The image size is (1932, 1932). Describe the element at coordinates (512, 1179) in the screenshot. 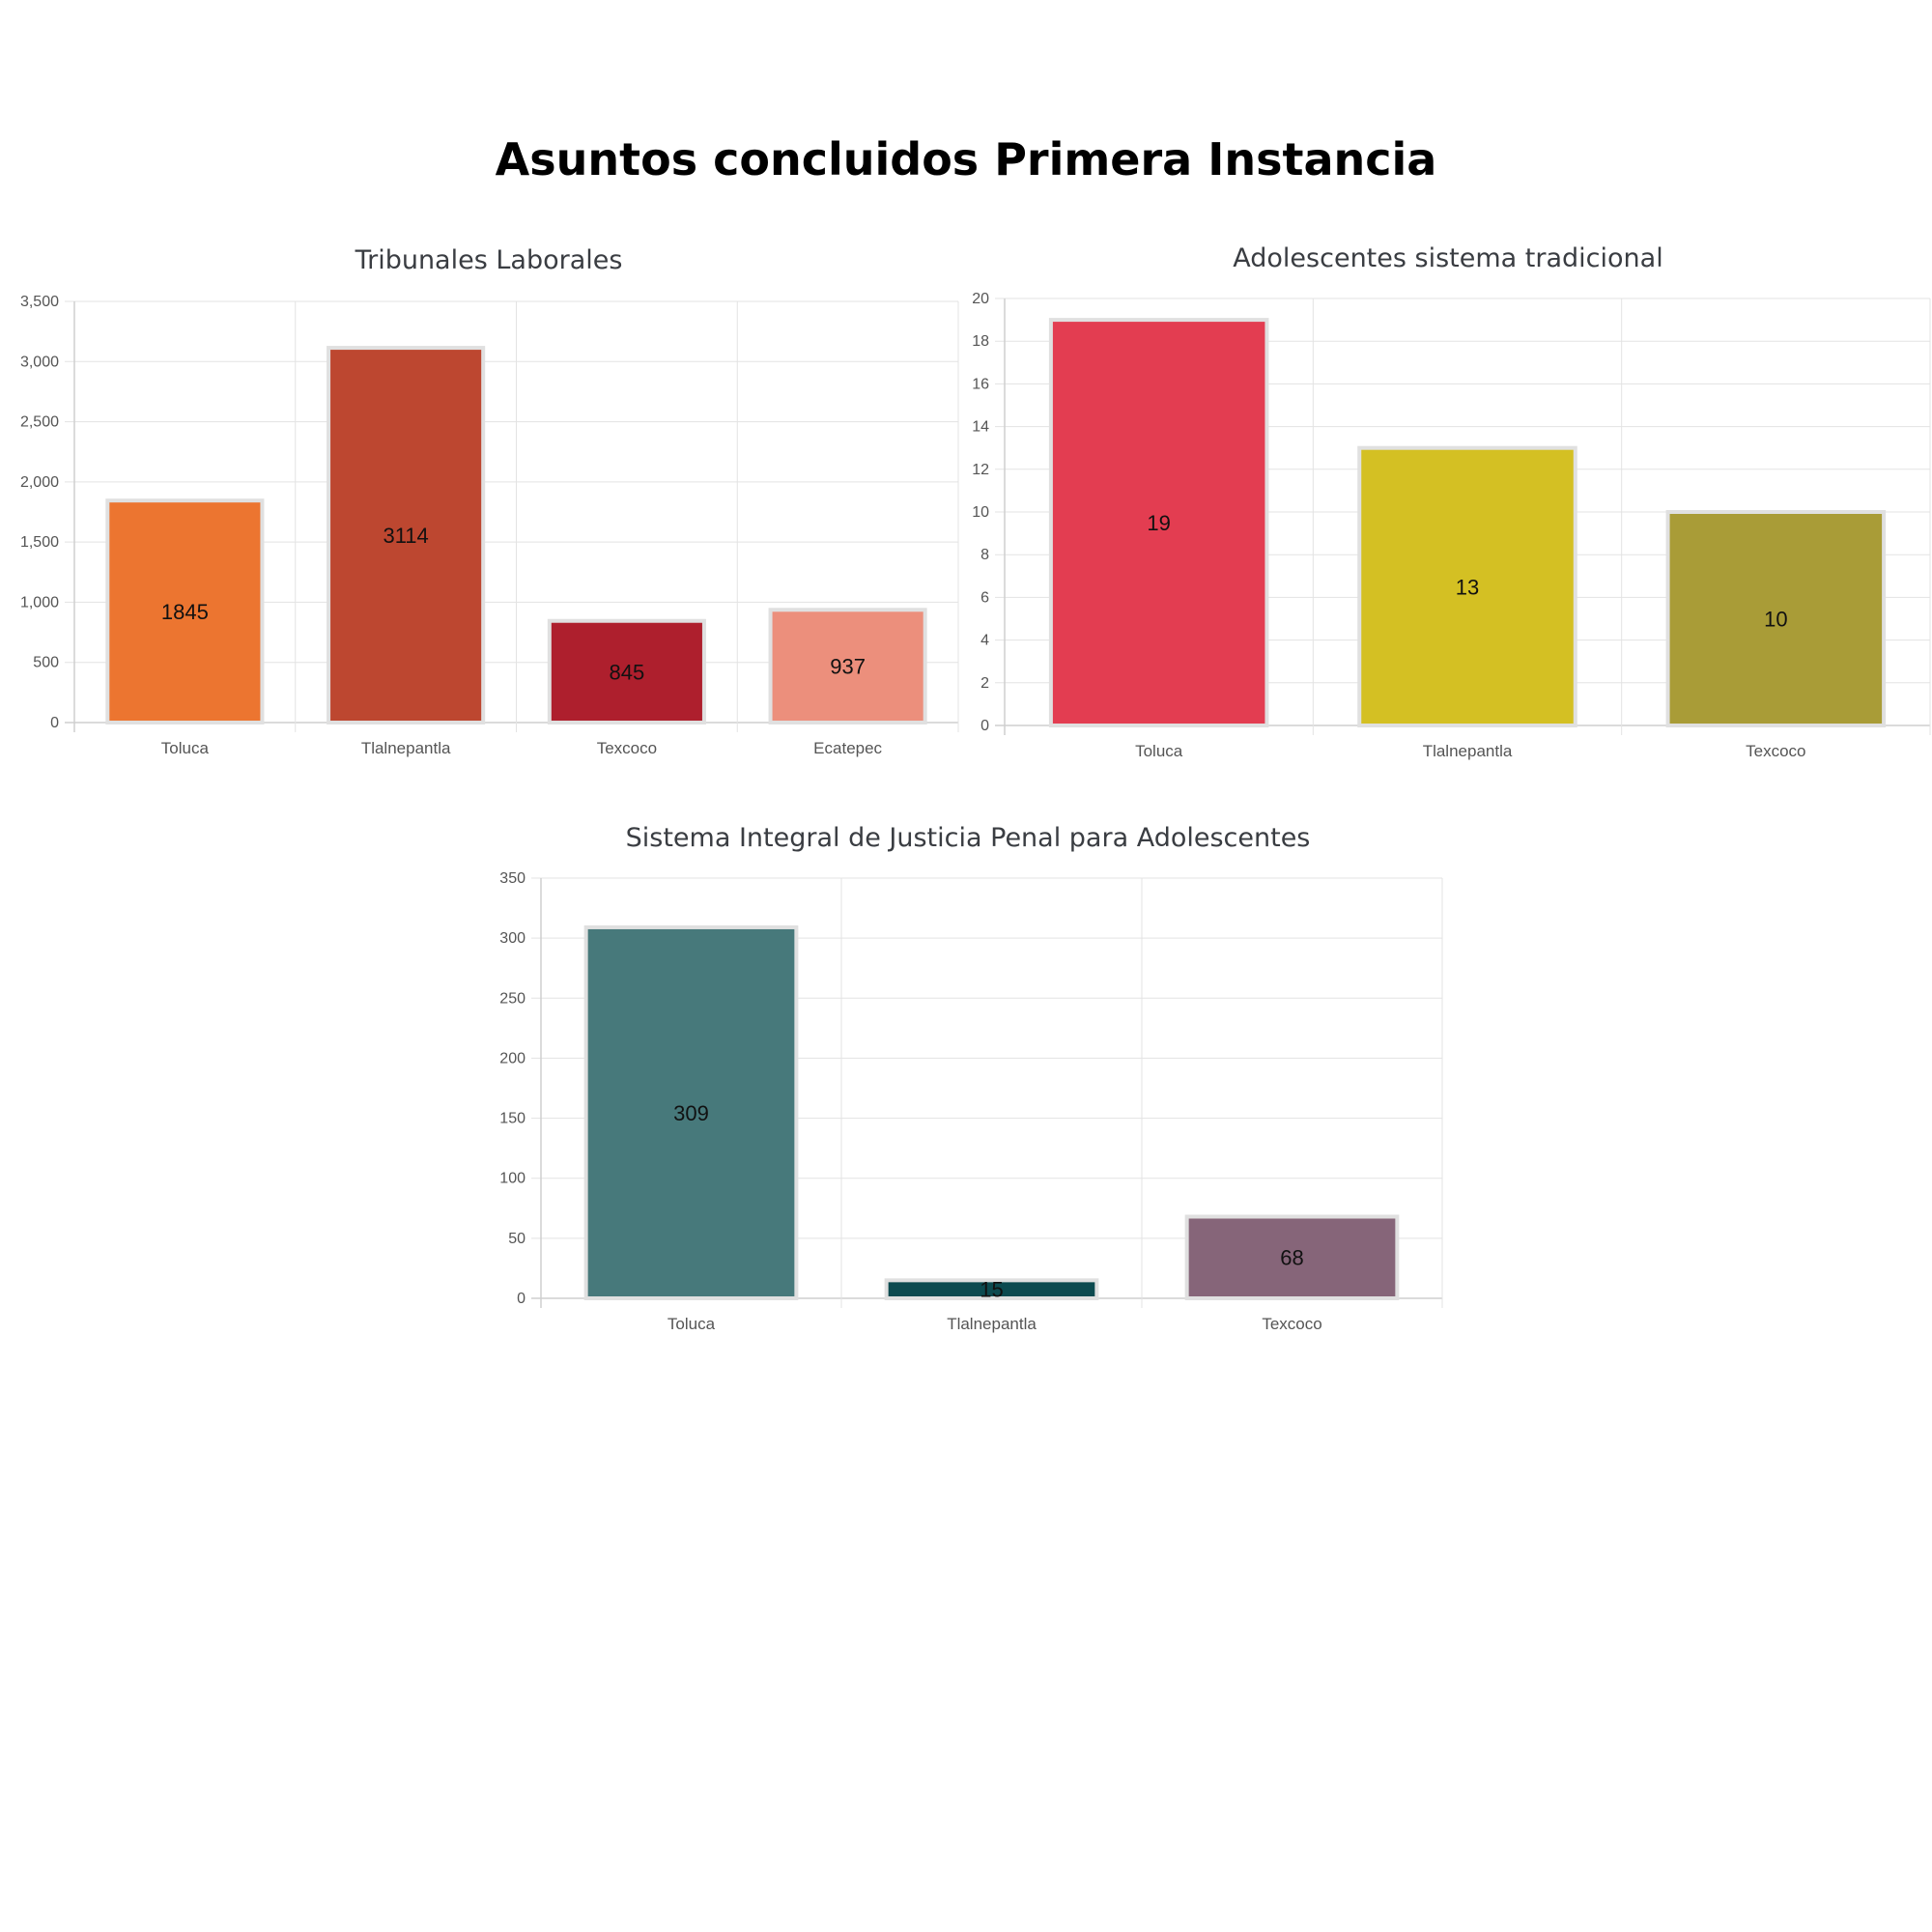

I see `y-tick-label: 100` at that location.